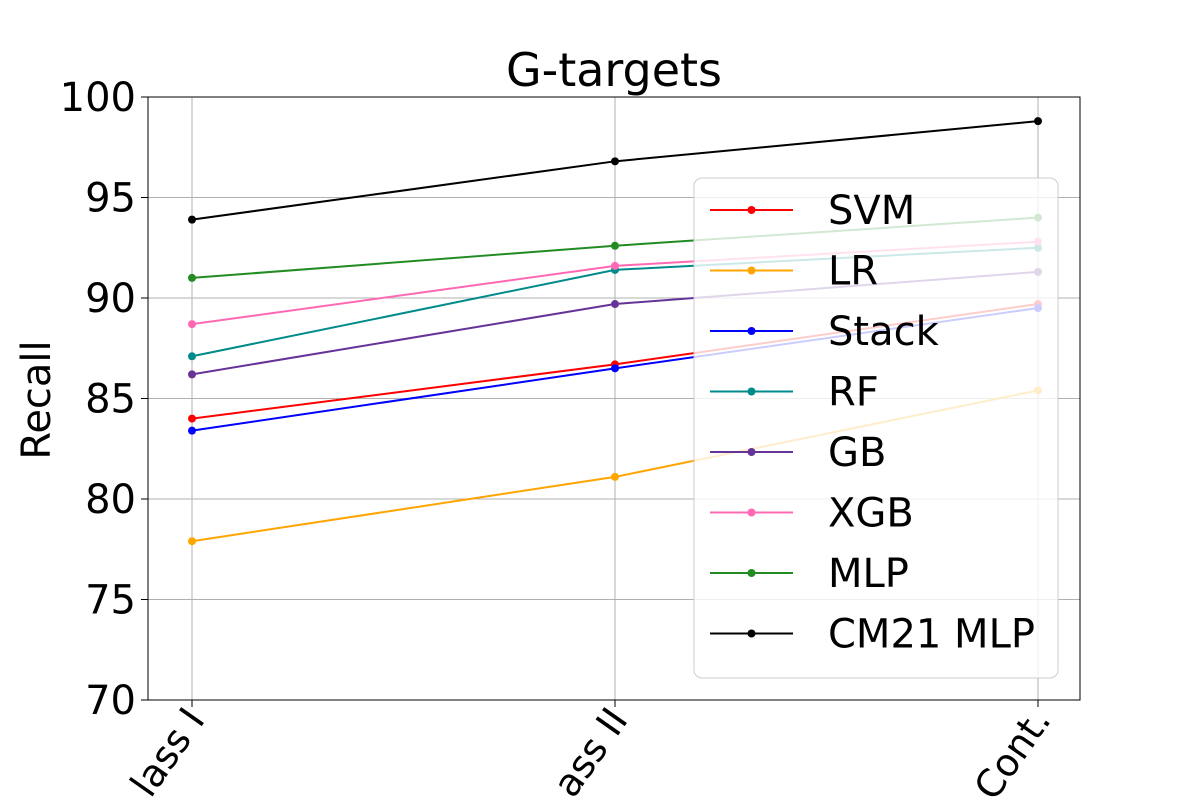 The height and width of the screenshot is (800, 1200). I want to click on y-tick-label: 75, so click(110, 601).